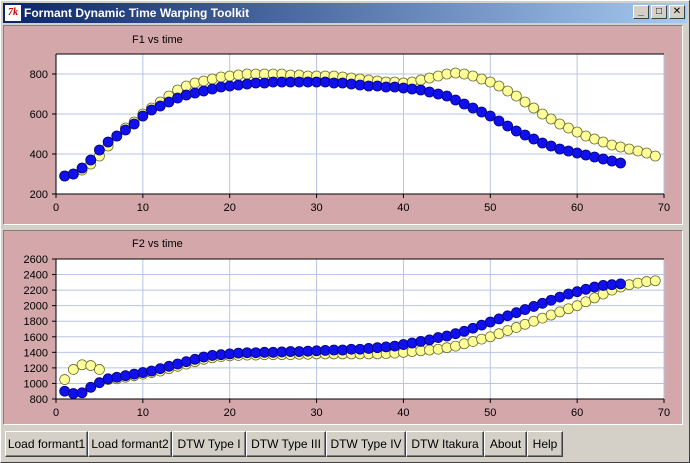 The height and width of the screenshot is (463, 690). I want to click on f2-y-tick-label: 2200, so click(36, 291).